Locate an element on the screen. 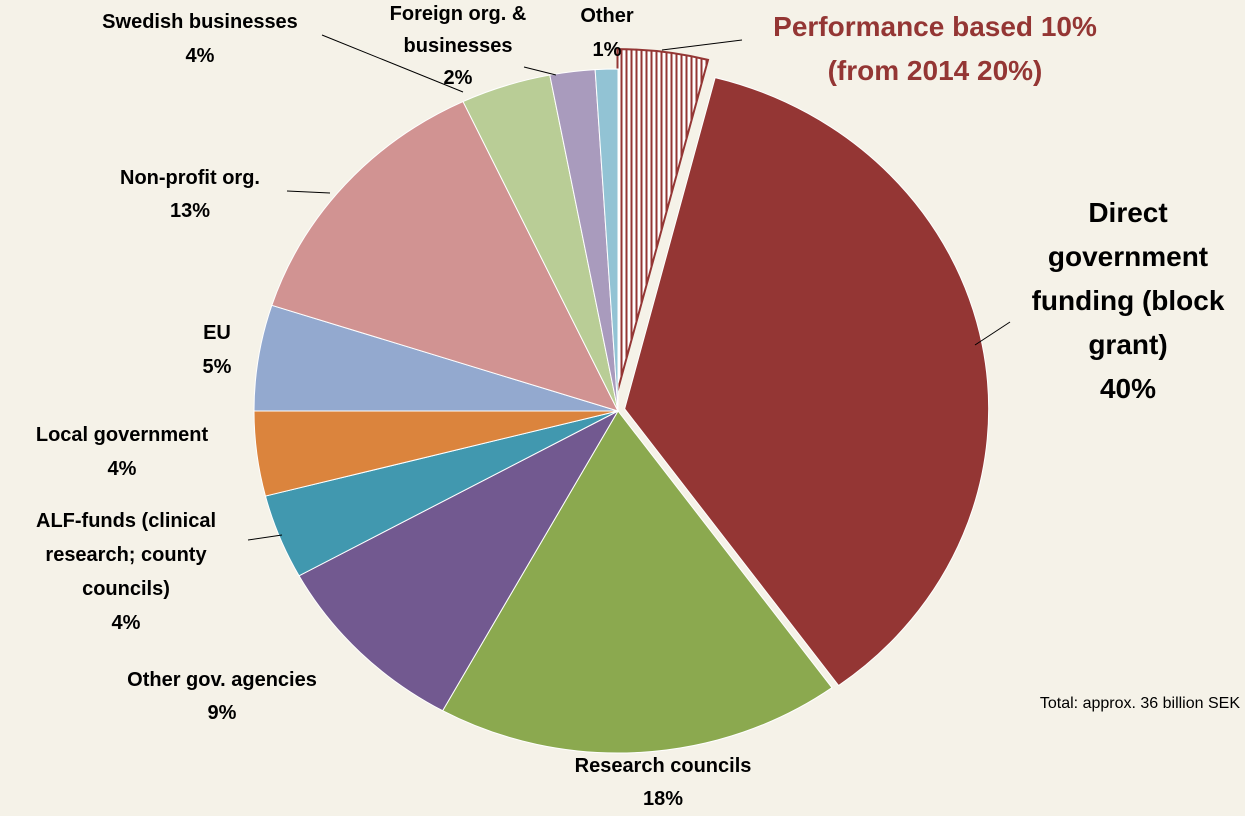 The width and height of the screenshot is (1245, 816). slice-value-label: 5% is located at coordinates (217, 367).